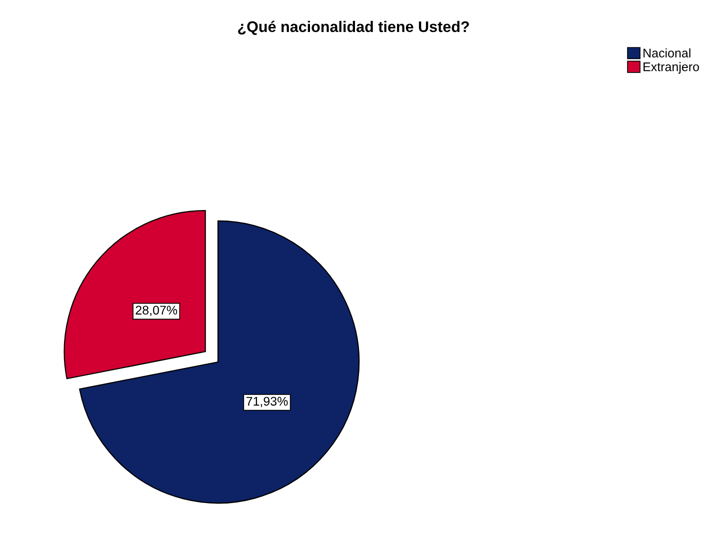 The height and width of the screenshot is (556, 707). I want to click on data-label: 28,07%, so click(157, 311).